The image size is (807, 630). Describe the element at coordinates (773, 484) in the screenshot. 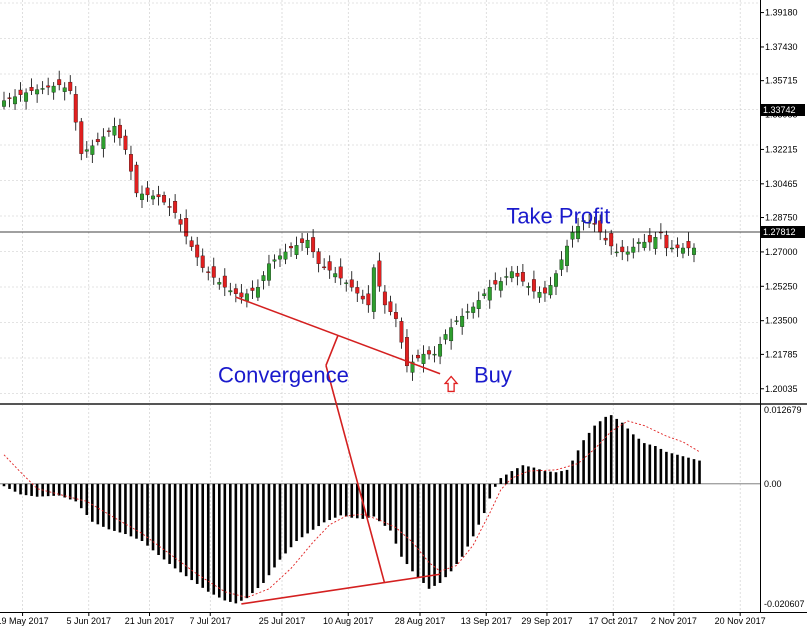

I see `macd-tick-label: 0.00` at that location.